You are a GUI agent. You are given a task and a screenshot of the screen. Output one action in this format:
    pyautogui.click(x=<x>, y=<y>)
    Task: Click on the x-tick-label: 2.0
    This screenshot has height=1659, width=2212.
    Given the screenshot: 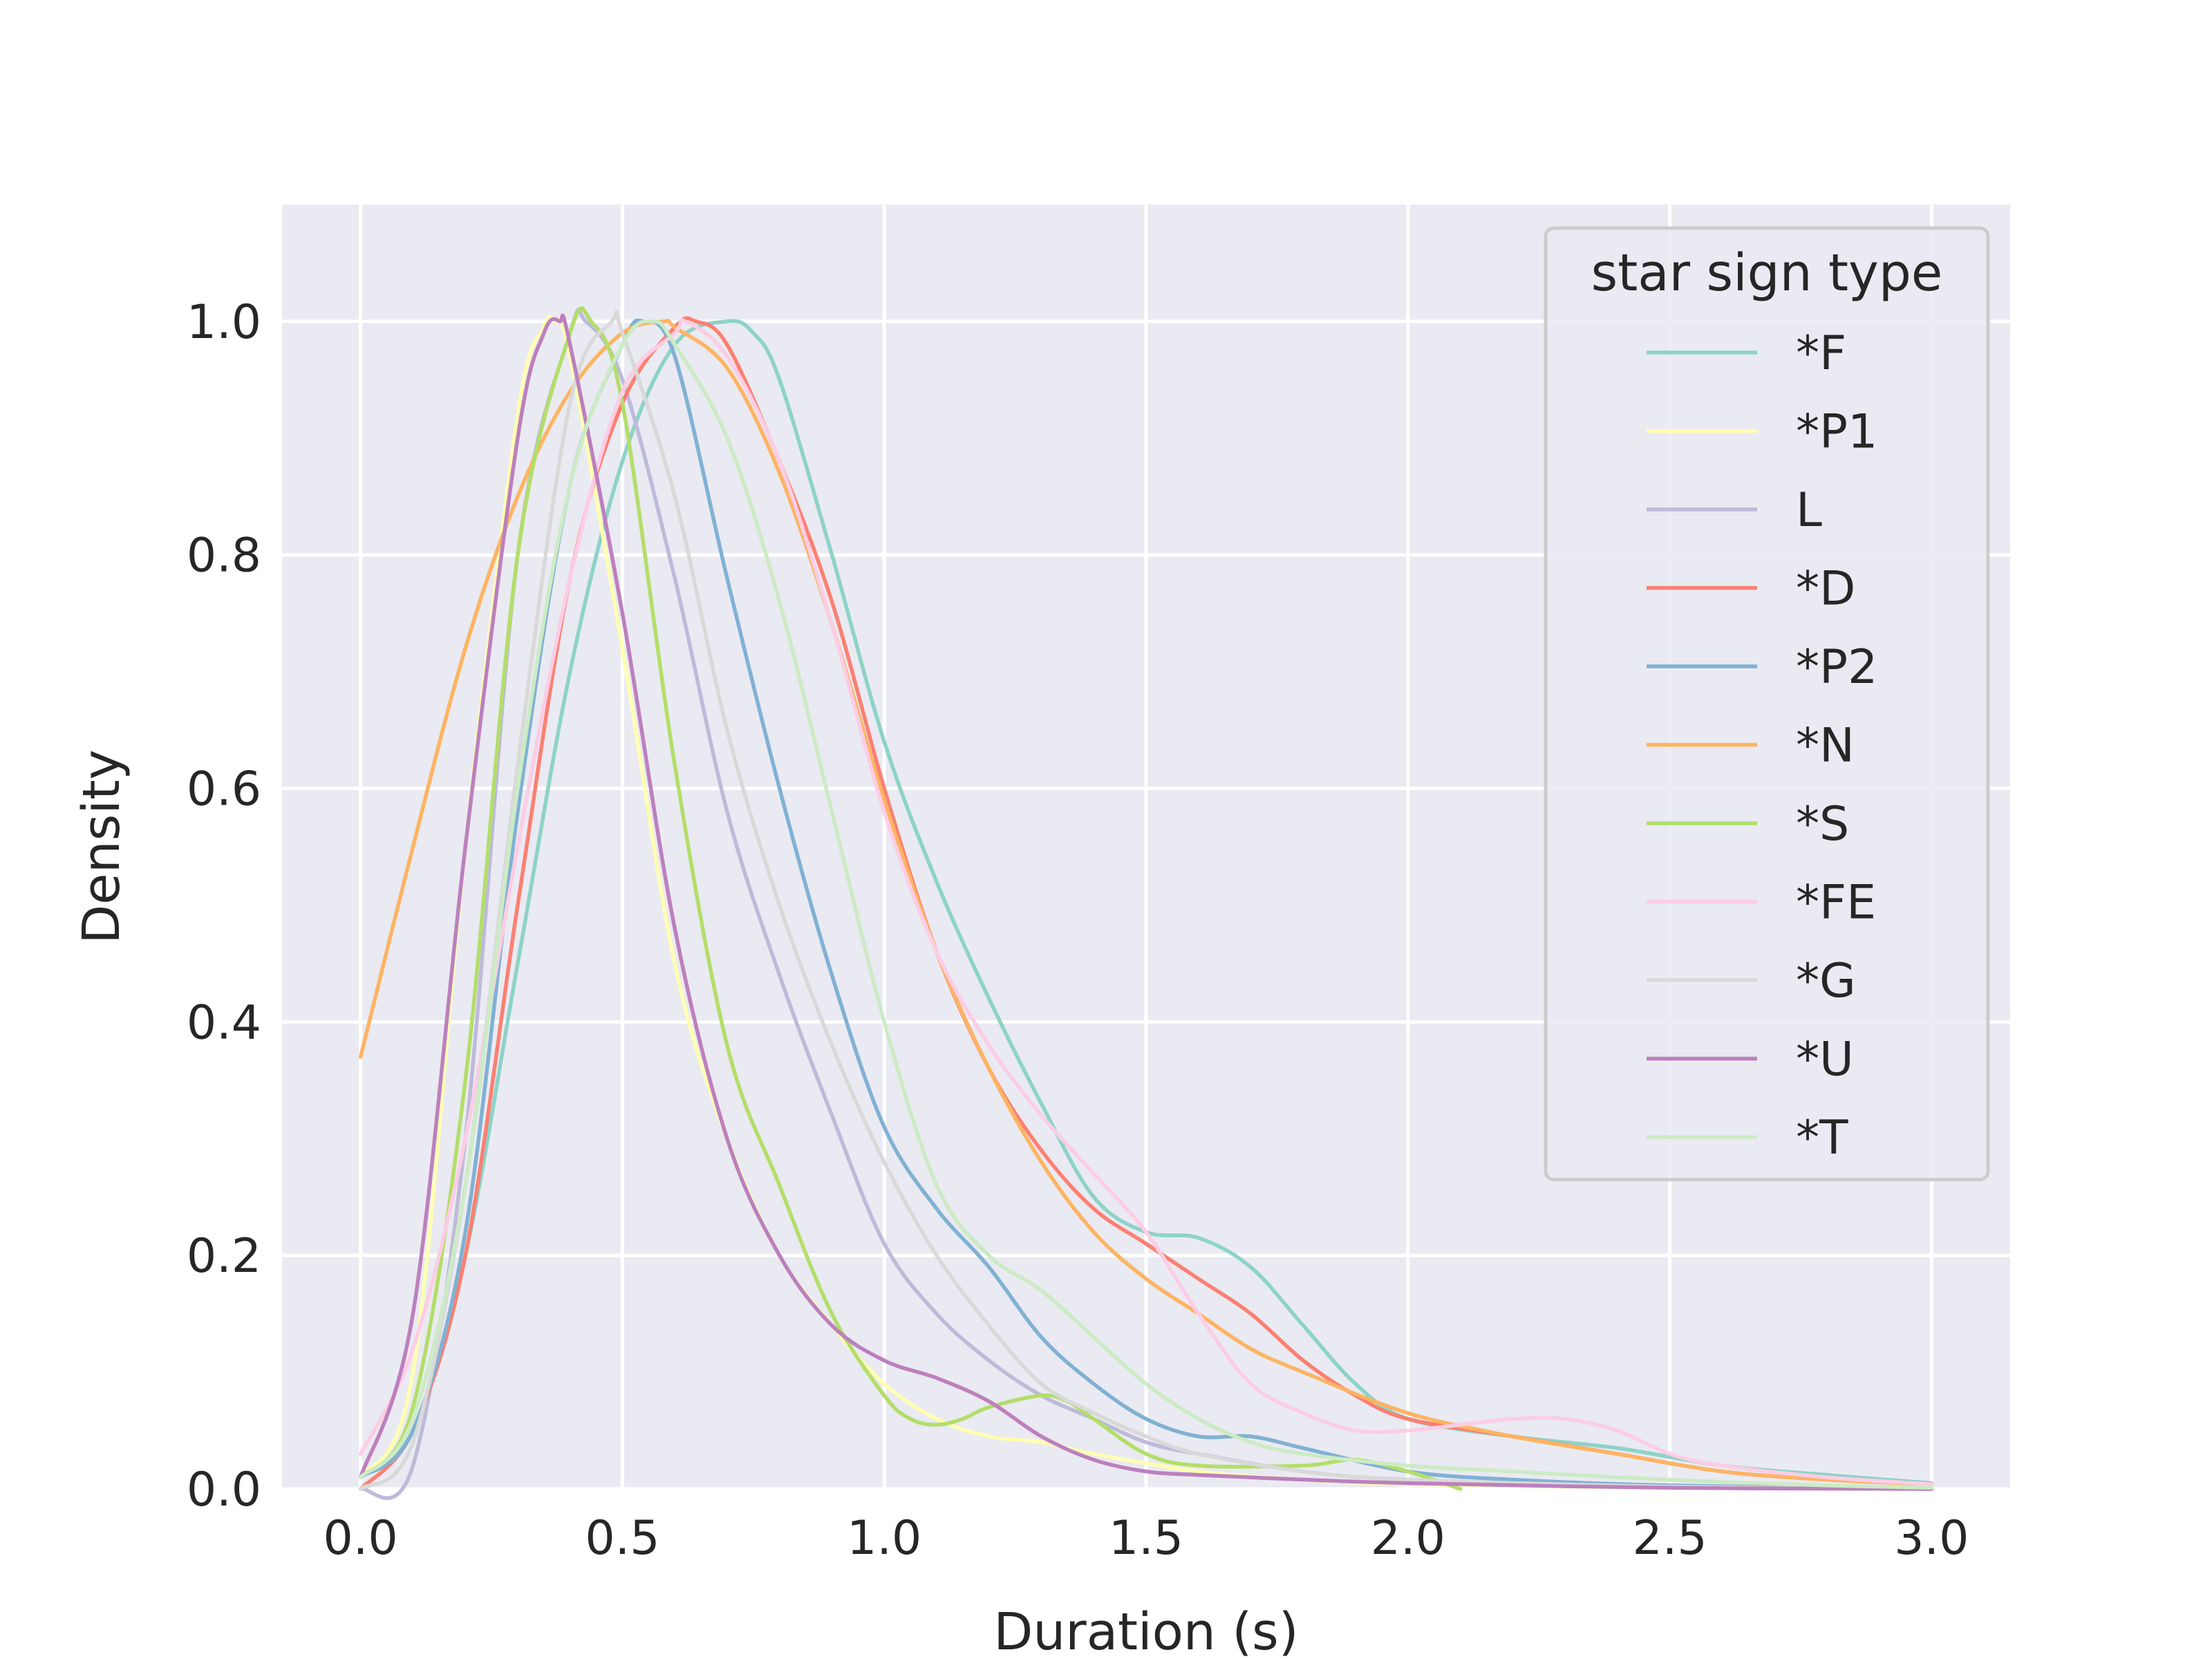 What is the action you would take?
    pyautogui.click(x=1408, y=1539)
    